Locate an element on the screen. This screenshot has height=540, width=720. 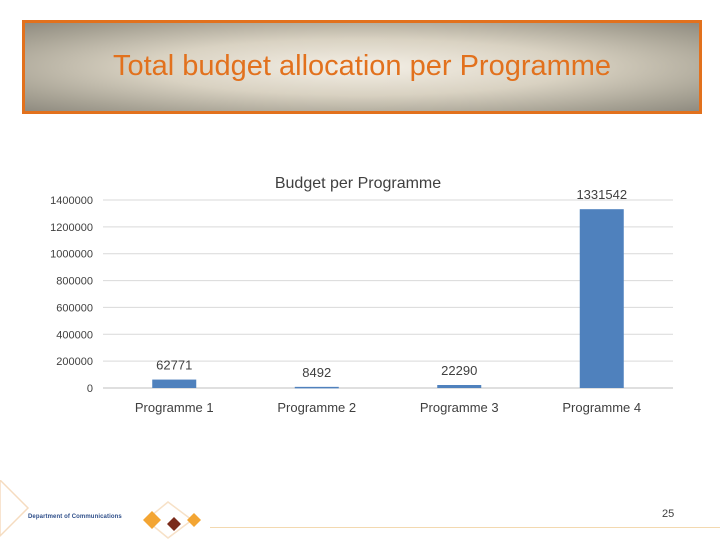
y-tick-label: 1400000 is located at coordinates (71, 201).